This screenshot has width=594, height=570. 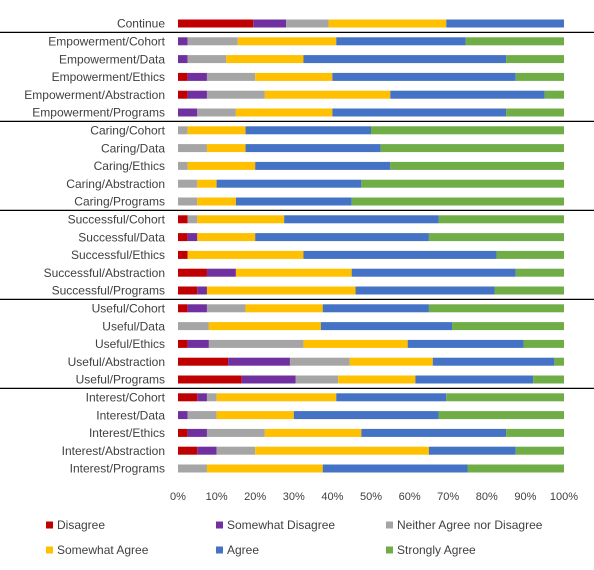 I want to click on legend-label-neither-agree-nor-disagree: Neither Agree nor Disagree, so click(x=470, y=525).